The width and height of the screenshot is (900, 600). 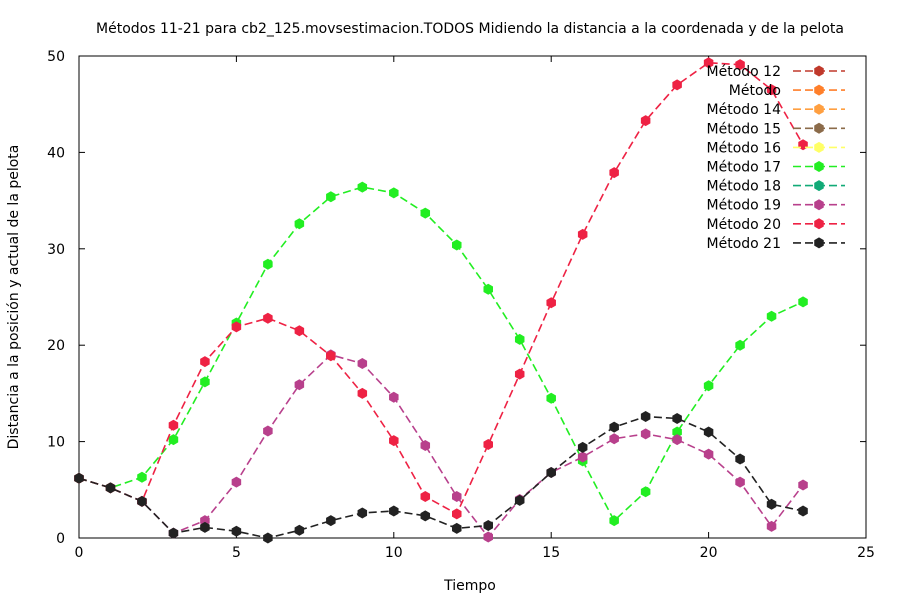 I want to click on legend-item: Método 14, so click(x=776, y=110).